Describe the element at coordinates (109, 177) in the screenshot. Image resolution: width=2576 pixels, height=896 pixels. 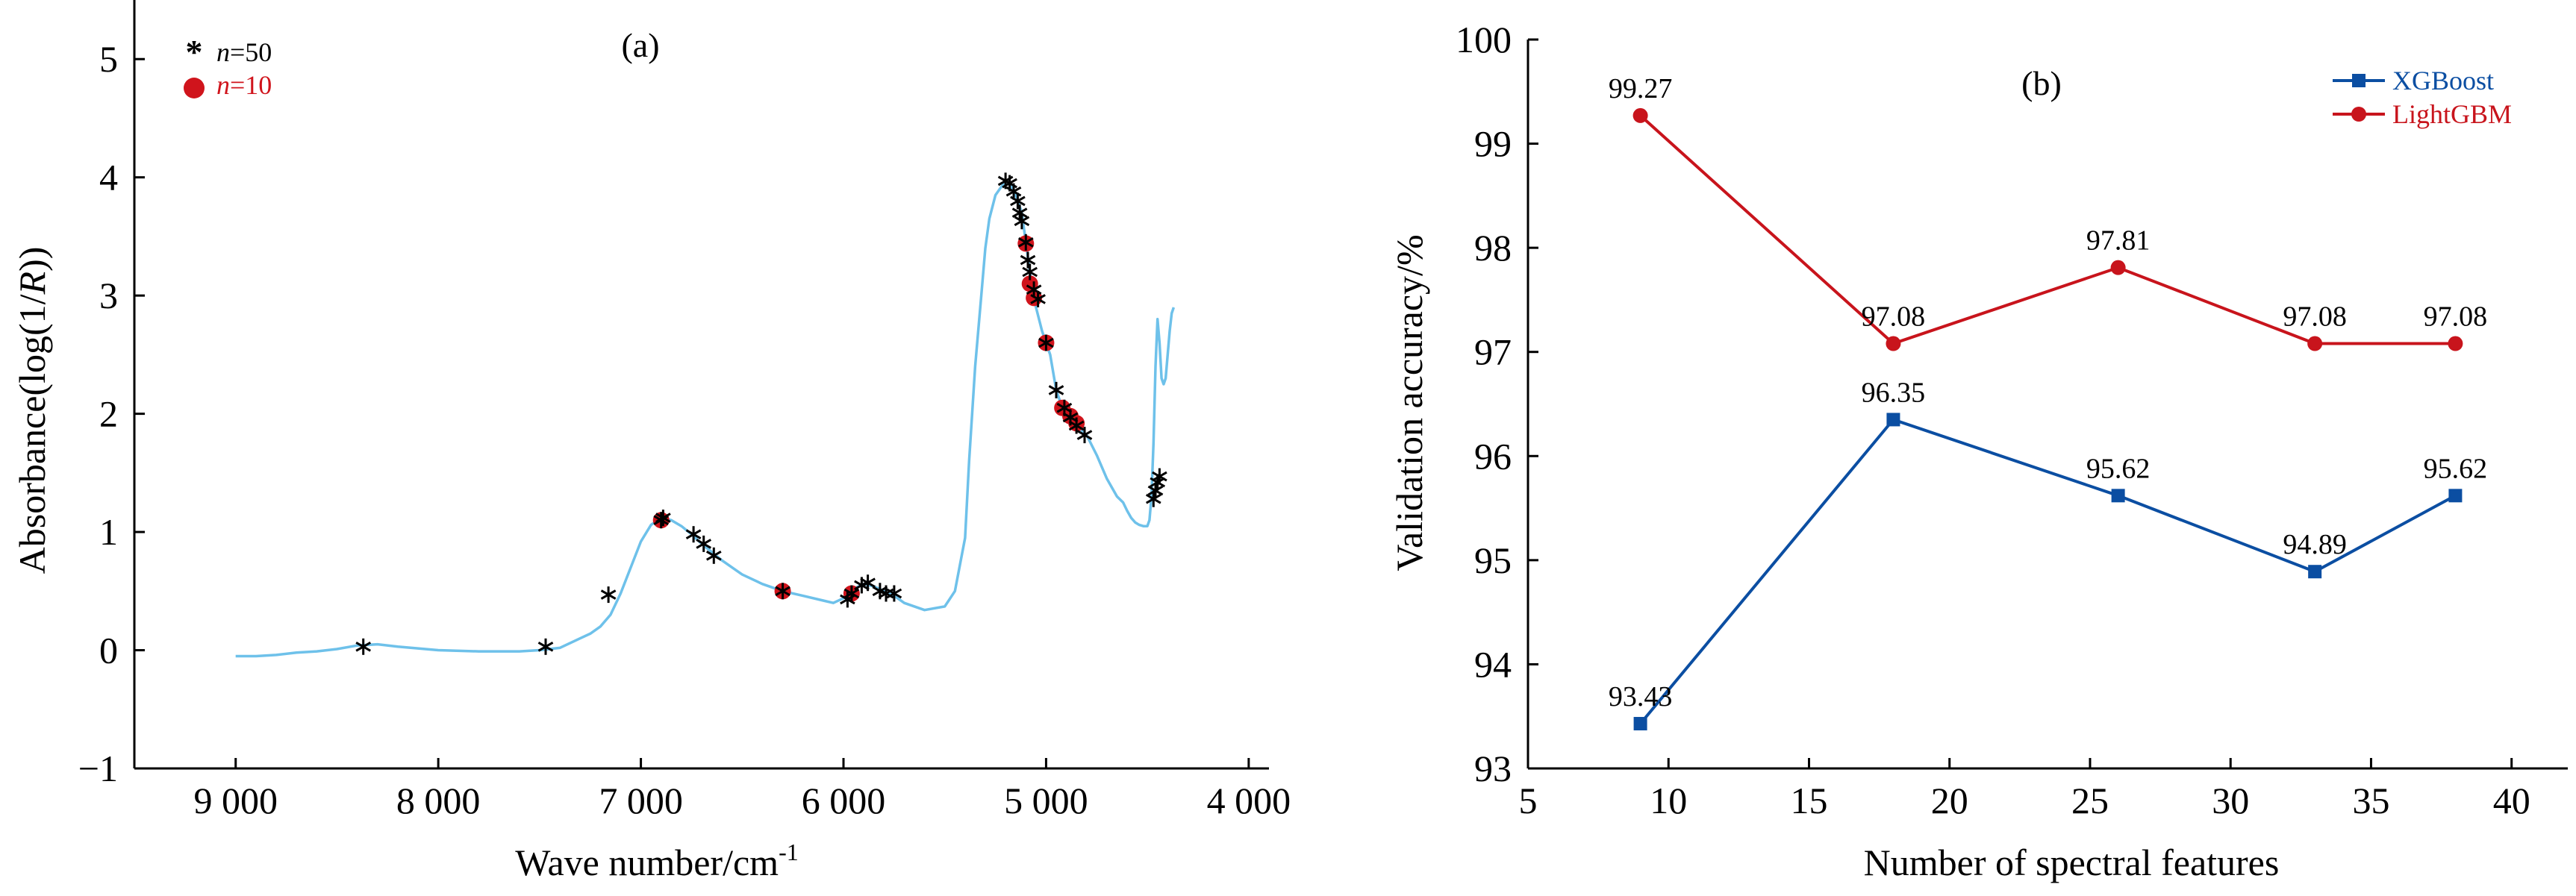
I see `y-tick-label-a: 4` at that location.